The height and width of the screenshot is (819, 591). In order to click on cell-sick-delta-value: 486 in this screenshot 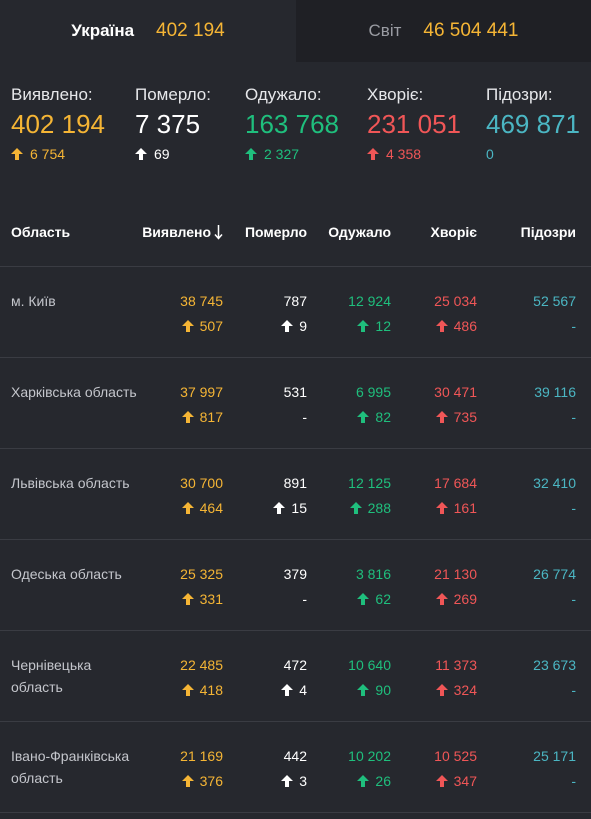, I will do `click(465, 326)`.